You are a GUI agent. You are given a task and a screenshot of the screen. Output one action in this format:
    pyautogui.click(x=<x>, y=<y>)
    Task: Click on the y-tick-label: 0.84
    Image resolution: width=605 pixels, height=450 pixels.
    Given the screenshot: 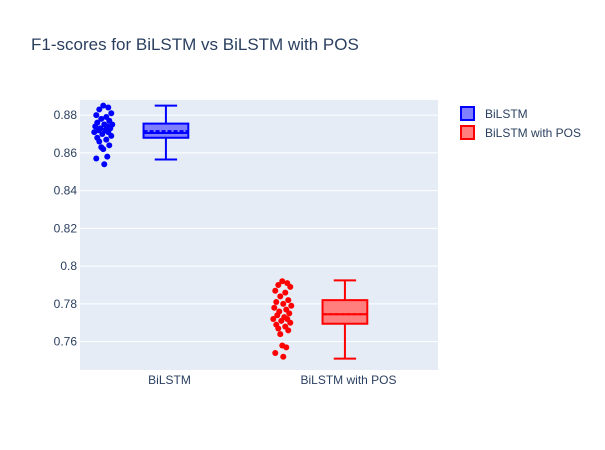 What is the action you would take?
    pyautogui.click(x=66, y=191)
    